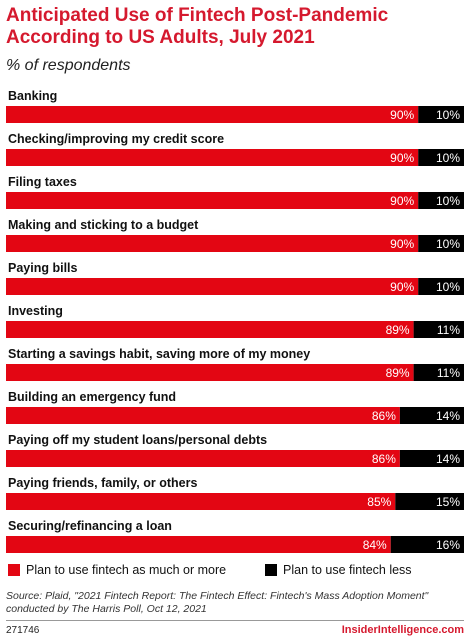 This screenshot has width=470, height=641. Describe the element at coordinates (116, 139) in the screenshot. I see `category-label: Checking/improving my credit score` at that location.